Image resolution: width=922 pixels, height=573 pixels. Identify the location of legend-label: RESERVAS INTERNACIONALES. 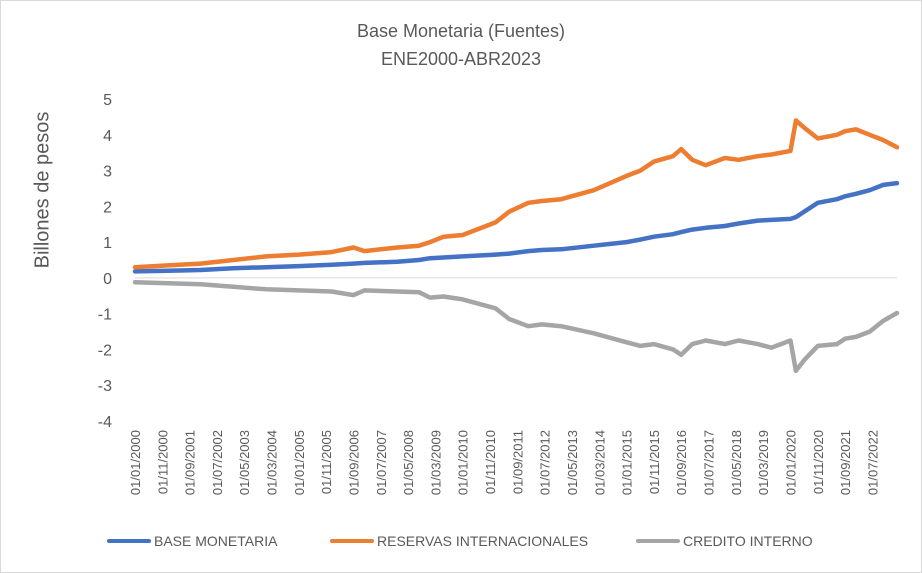
(483, 541).